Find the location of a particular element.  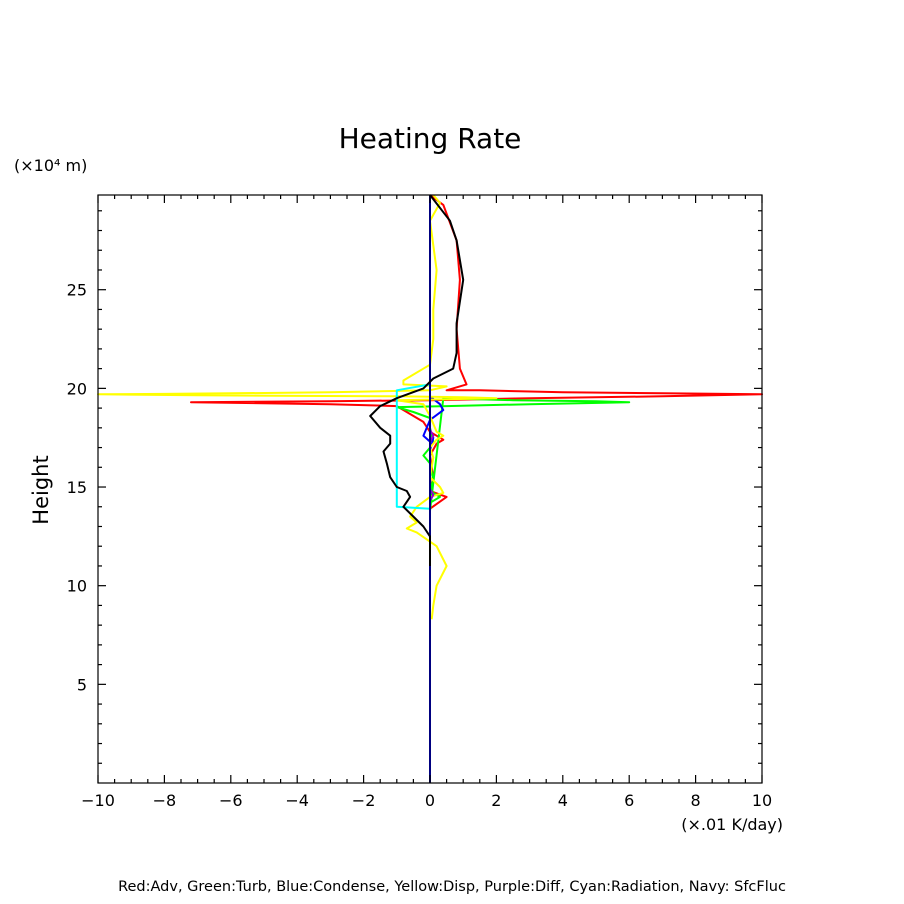

x-tick-label: −6 is located at coordinates (231, 800).